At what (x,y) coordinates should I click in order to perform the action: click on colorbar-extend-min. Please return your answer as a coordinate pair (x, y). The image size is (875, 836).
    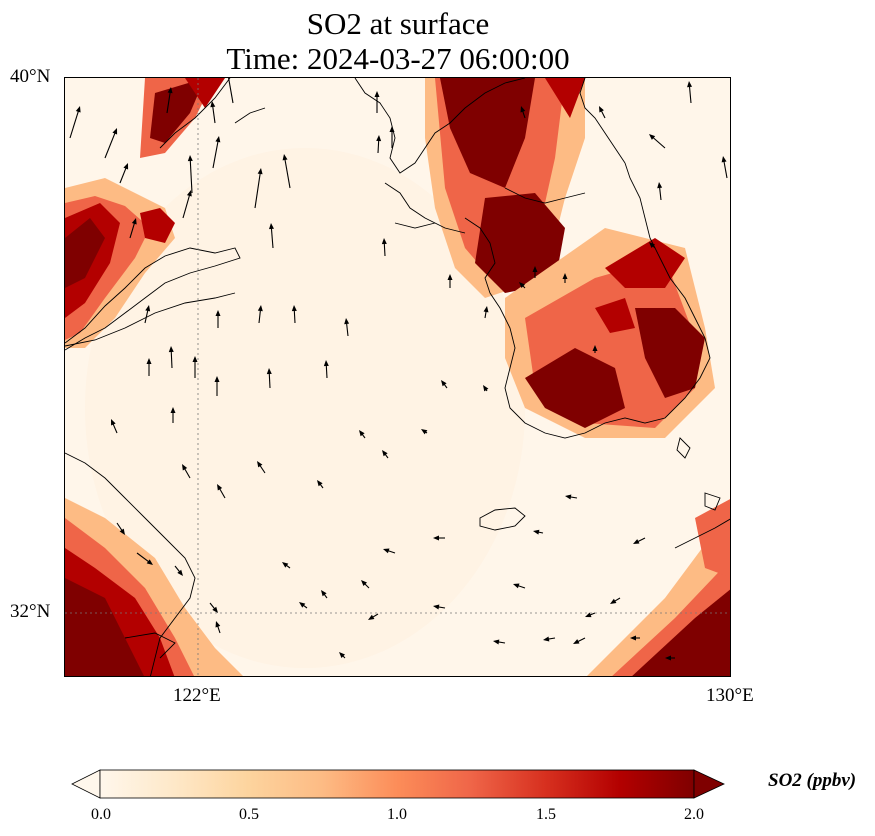
    Looking at the image, I should click on (86, 784).